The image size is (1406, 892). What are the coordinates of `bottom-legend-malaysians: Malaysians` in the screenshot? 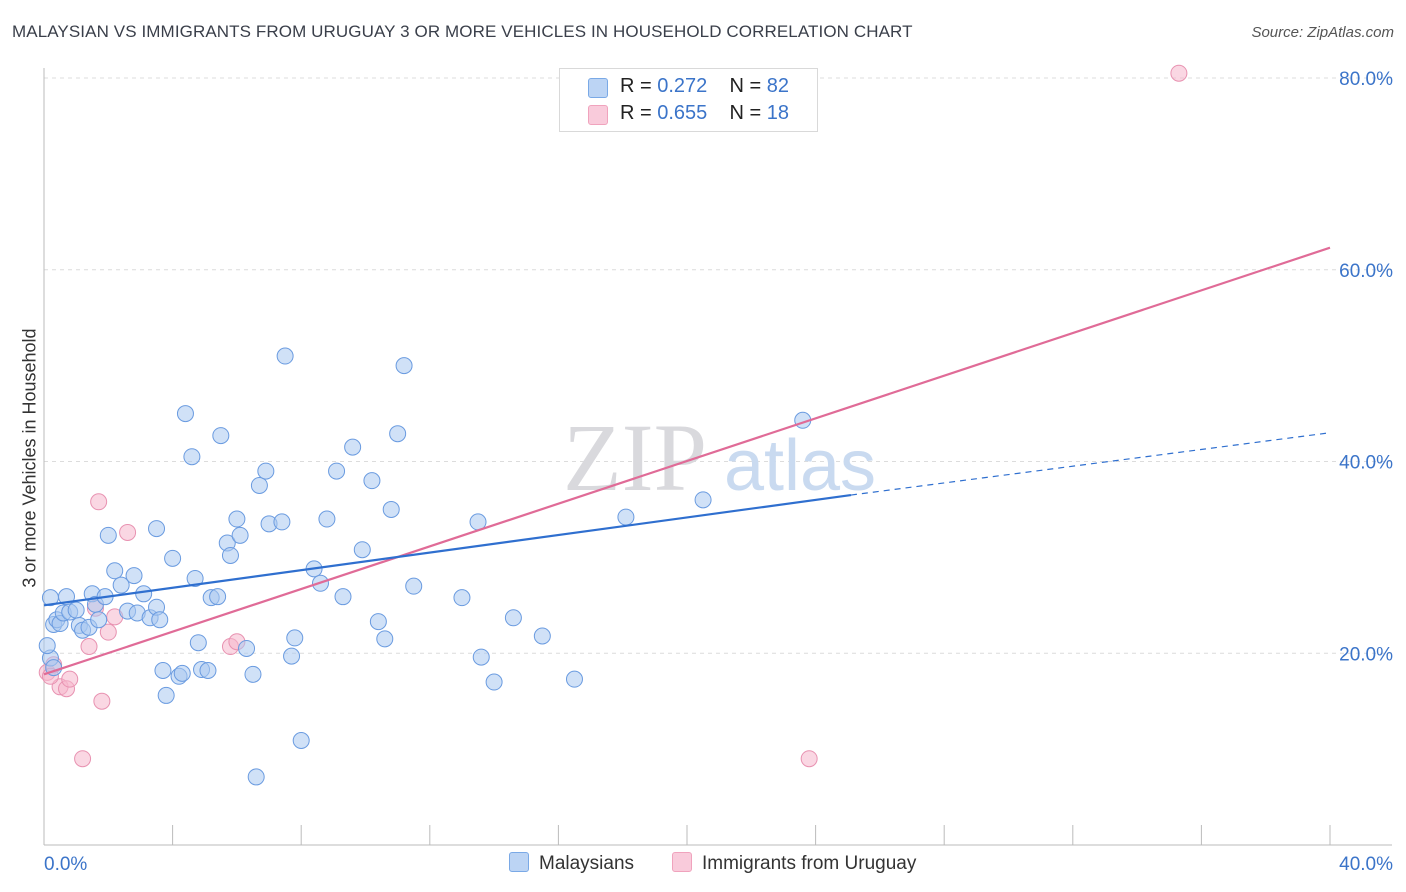 It's located at (571, 863).